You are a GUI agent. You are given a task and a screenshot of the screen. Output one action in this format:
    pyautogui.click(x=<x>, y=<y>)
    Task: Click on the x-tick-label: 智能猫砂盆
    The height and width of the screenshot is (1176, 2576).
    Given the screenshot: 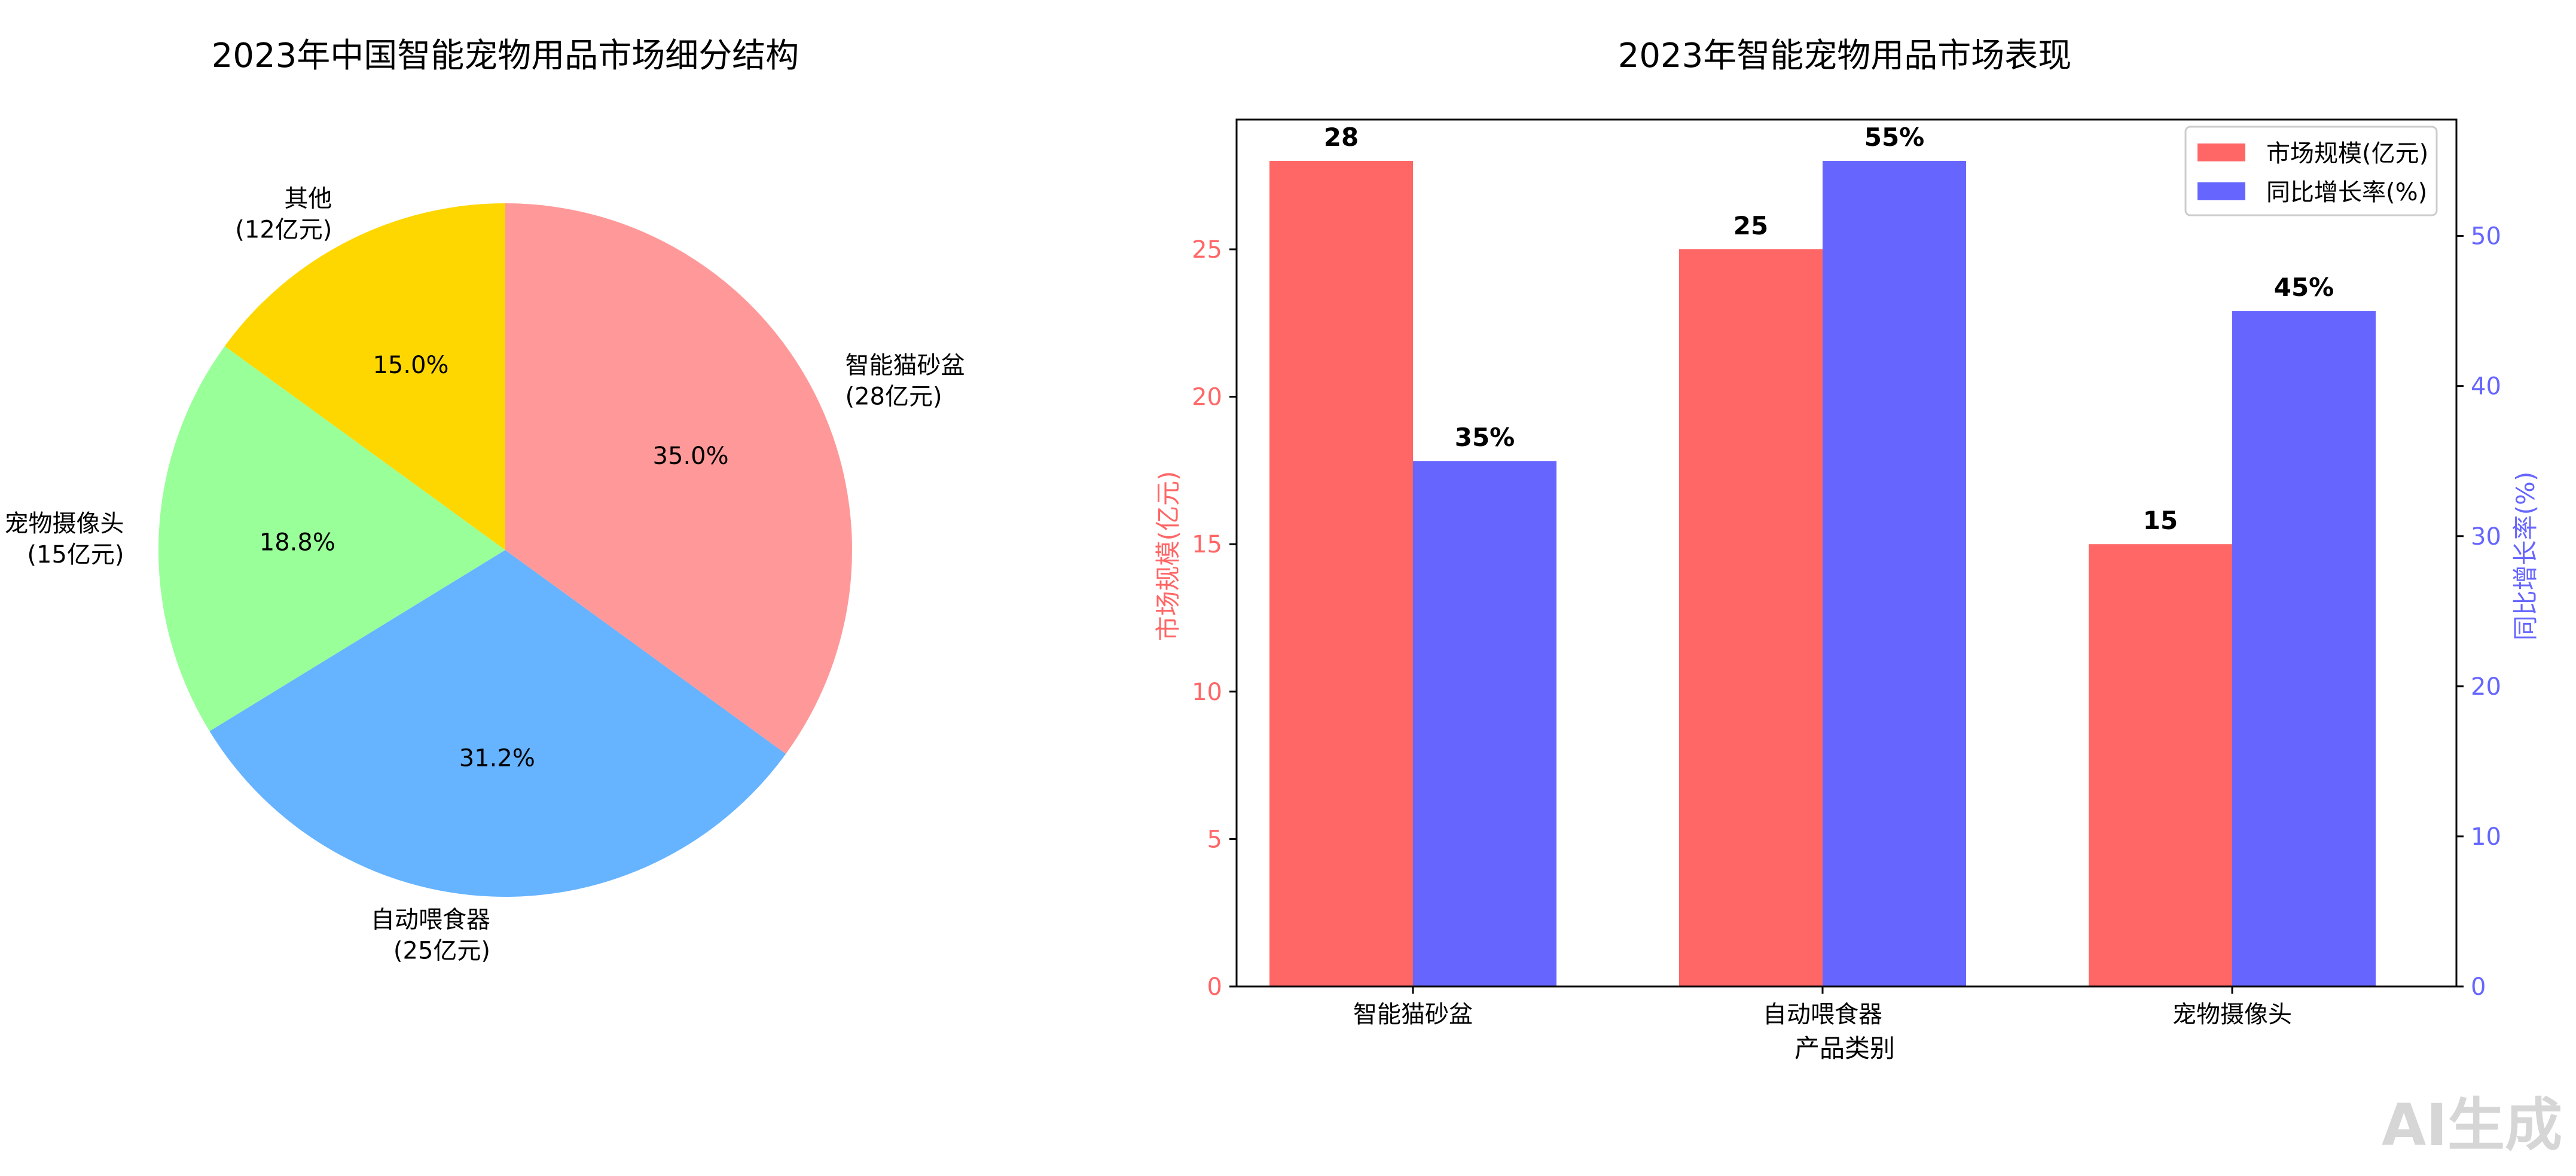 What is the action you would take?
    pyautogui.click(x=1413, y=1014)
    